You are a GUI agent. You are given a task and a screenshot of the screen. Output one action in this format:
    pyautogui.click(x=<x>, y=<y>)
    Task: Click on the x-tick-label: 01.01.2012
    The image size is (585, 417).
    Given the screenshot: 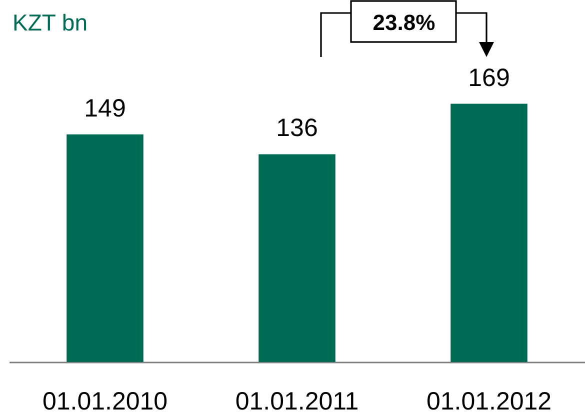 What is the action you would take?
    pyautogui.click(x=489, y=402)
    